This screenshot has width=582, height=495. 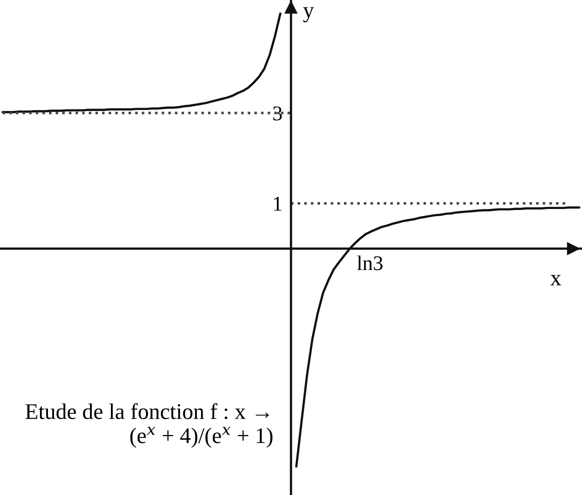 I want to click on x-axis-title: x, so click(x=556, y=280).